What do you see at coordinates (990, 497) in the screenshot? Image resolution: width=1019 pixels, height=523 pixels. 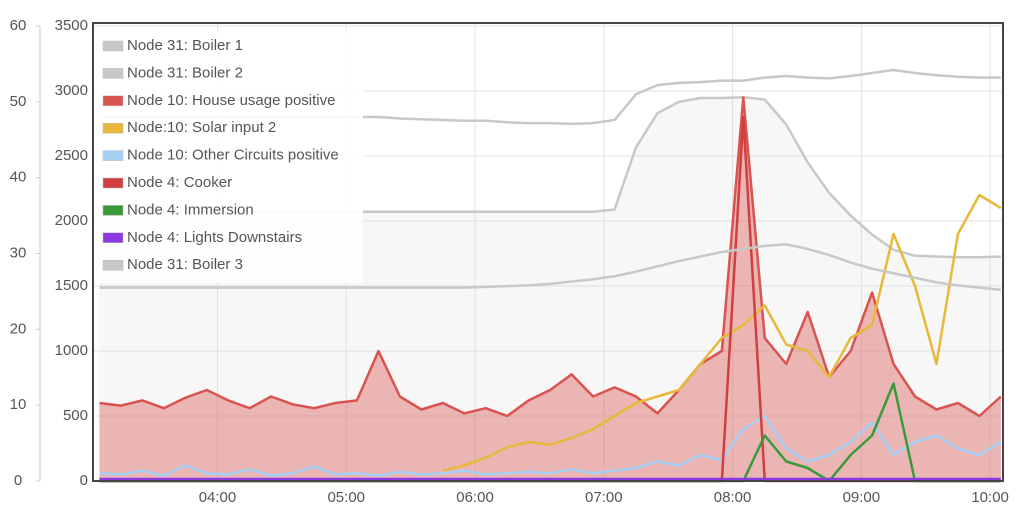 I see `x-tick-label: 10:00` at bounding box center [990, 497].